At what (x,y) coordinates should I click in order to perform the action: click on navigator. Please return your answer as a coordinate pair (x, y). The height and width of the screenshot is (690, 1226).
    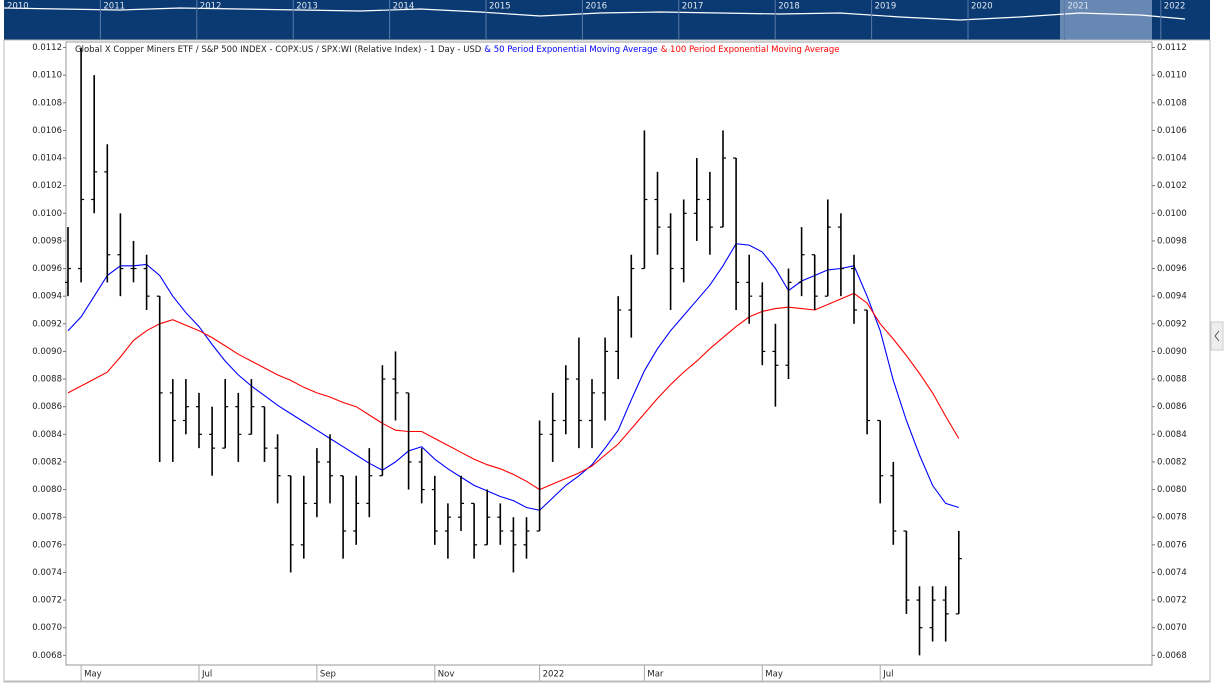
    Looking at the image, I should click on (607, 20).